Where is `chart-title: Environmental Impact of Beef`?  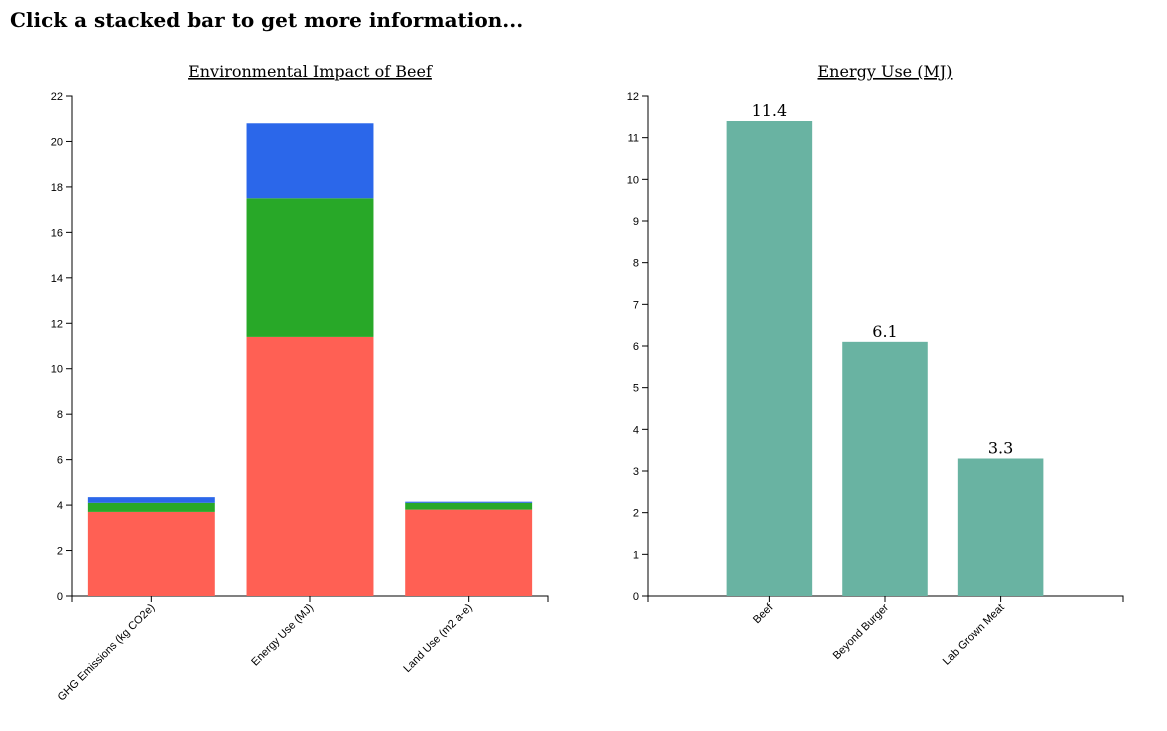 chart-title: Environmental Impact of Beef is located at coordinates (310, 71).